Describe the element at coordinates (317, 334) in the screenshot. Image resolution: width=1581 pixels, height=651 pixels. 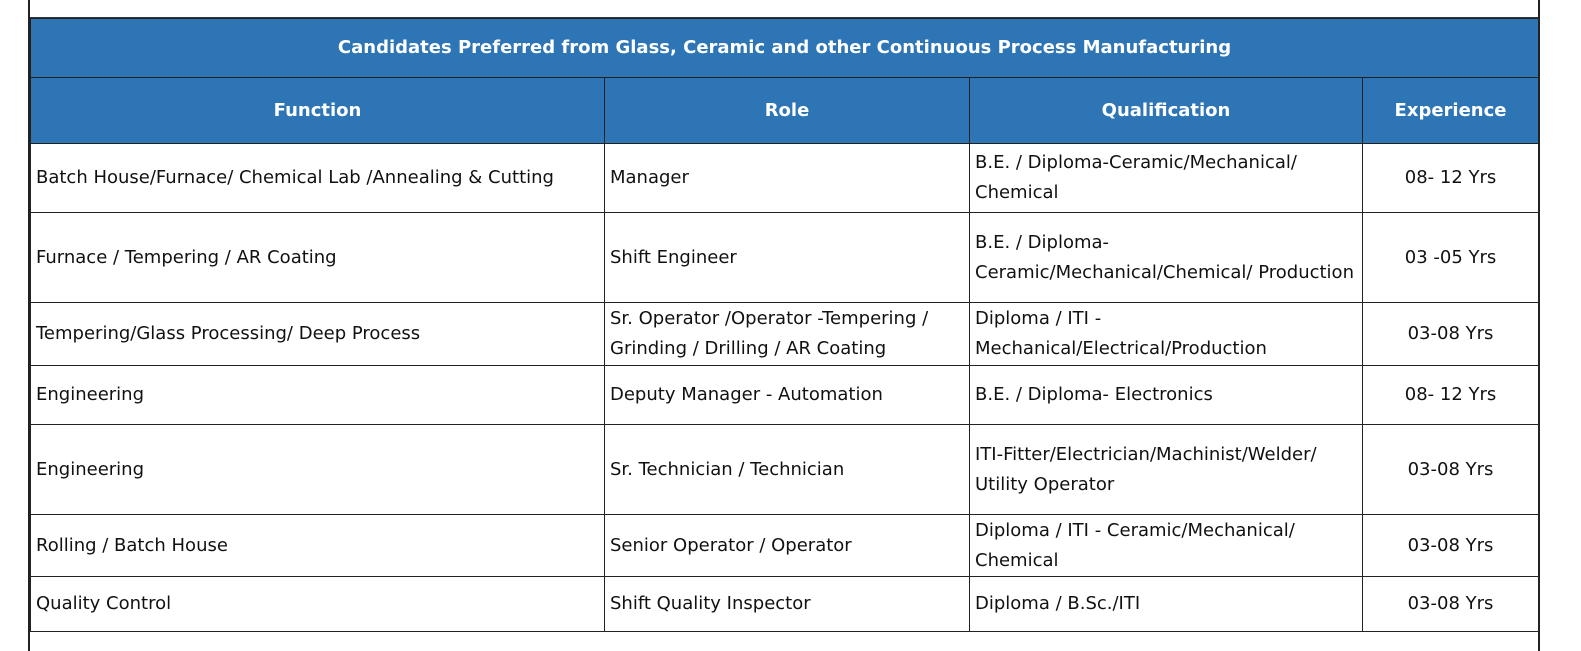
I see `table-cell: Tempering/Glass Processing/ Deep Process` at that location.